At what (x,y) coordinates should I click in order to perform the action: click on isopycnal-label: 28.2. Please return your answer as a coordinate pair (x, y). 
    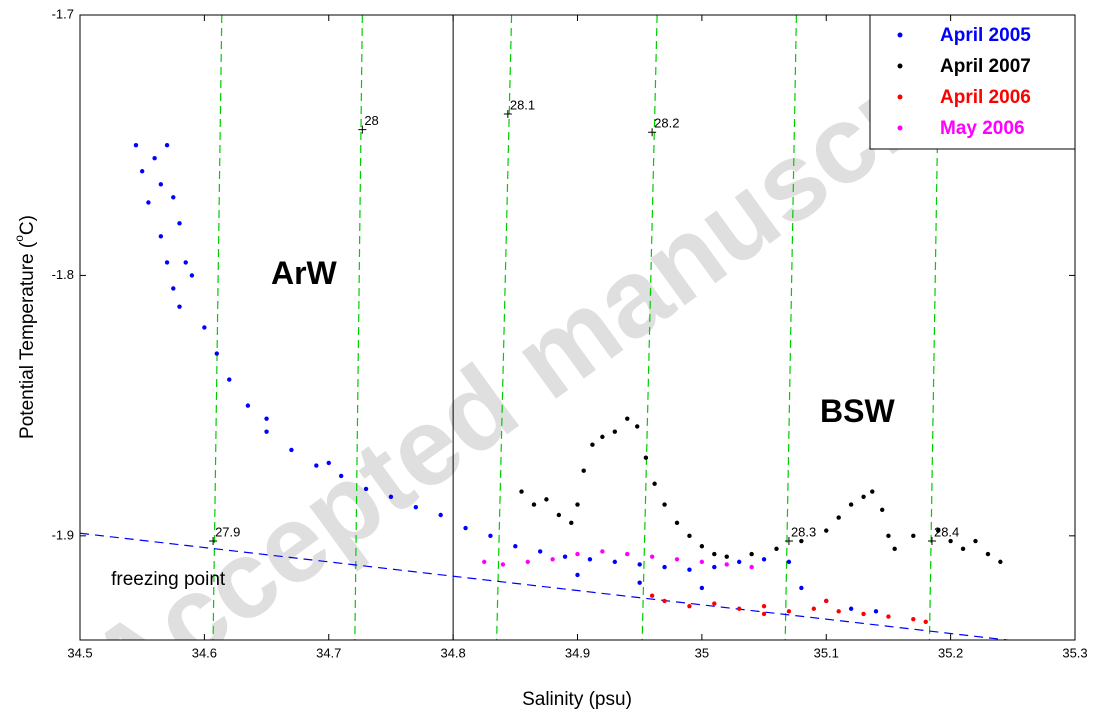
    Looking at the image, I should click on (666, 123).